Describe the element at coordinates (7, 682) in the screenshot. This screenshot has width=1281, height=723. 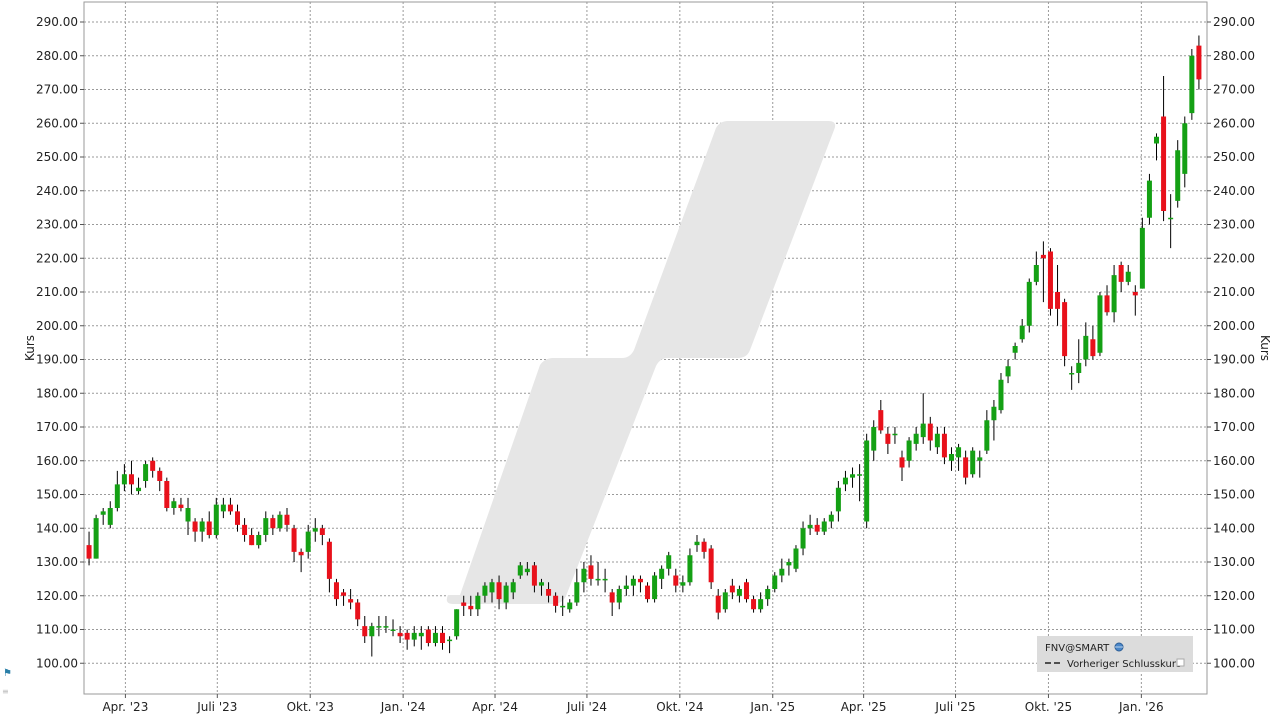
I see `side-toolbar-icons: ⚑ ≡` at that location.